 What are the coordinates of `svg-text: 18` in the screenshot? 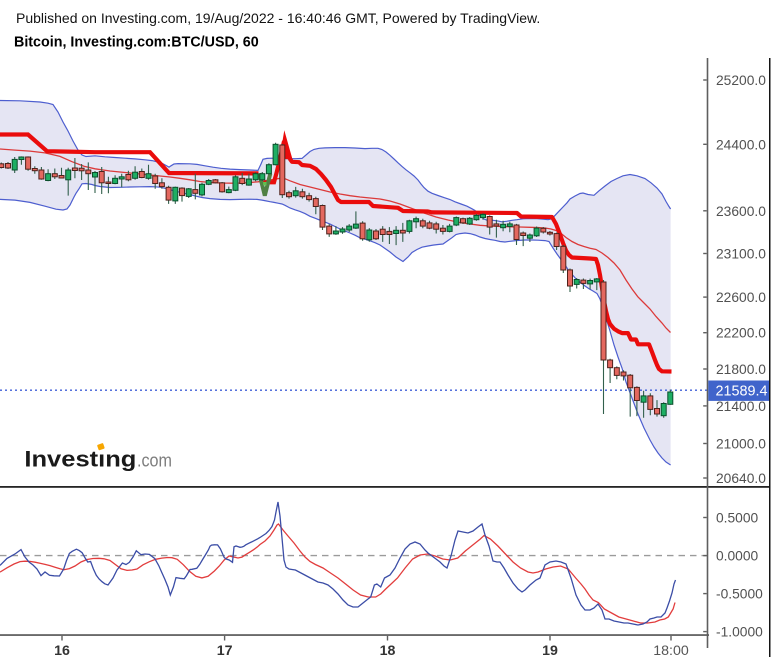 It's located at (388, 651).